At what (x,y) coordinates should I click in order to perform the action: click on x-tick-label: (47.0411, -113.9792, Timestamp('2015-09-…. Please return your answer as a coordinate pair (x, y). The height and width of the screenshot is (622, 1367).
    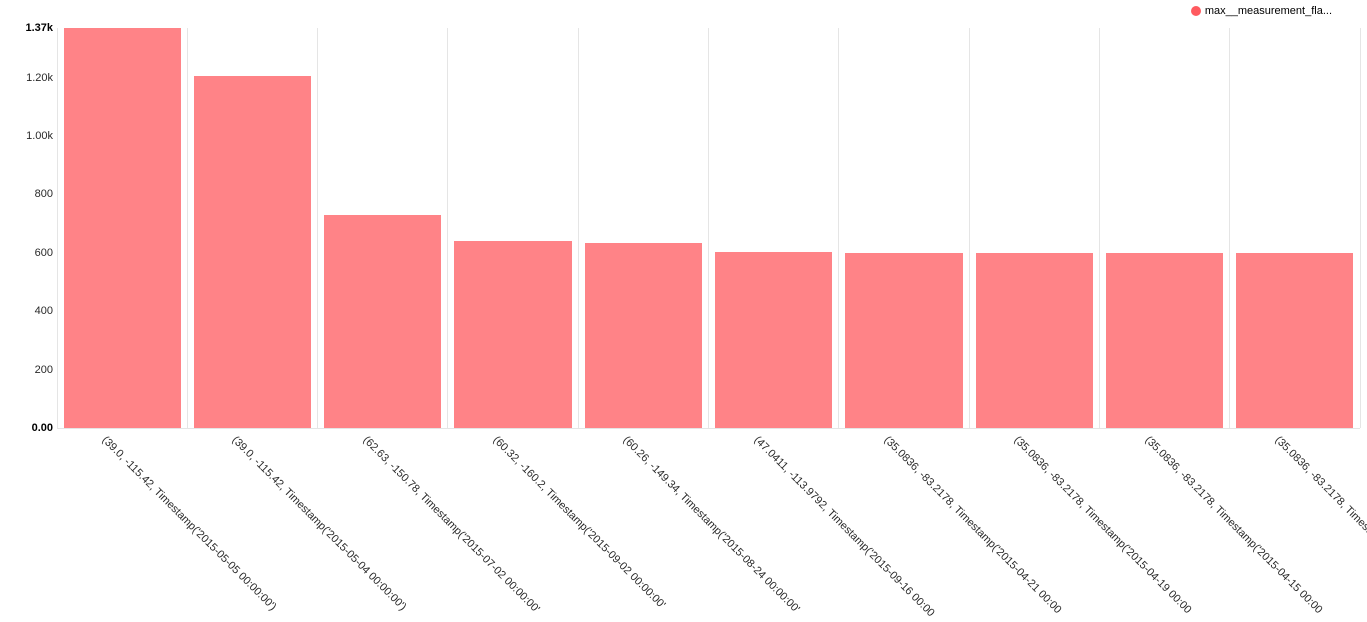
    Looking at the image, I should click on (844, 527).